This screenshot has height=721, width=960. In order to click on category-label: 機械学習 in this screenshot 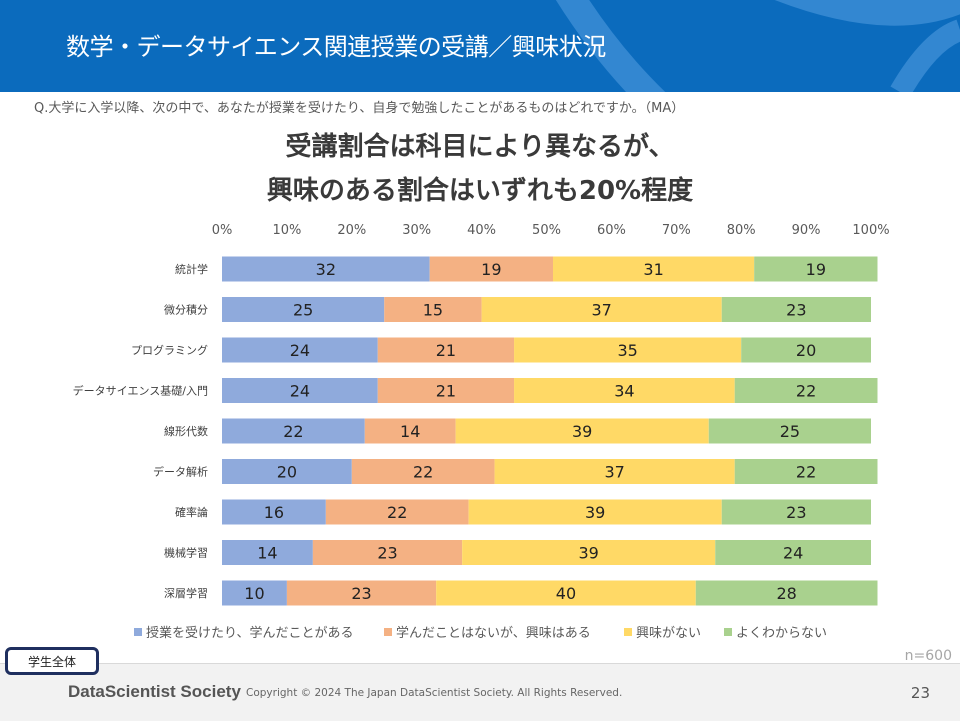, I will do `click(186, 553)`.